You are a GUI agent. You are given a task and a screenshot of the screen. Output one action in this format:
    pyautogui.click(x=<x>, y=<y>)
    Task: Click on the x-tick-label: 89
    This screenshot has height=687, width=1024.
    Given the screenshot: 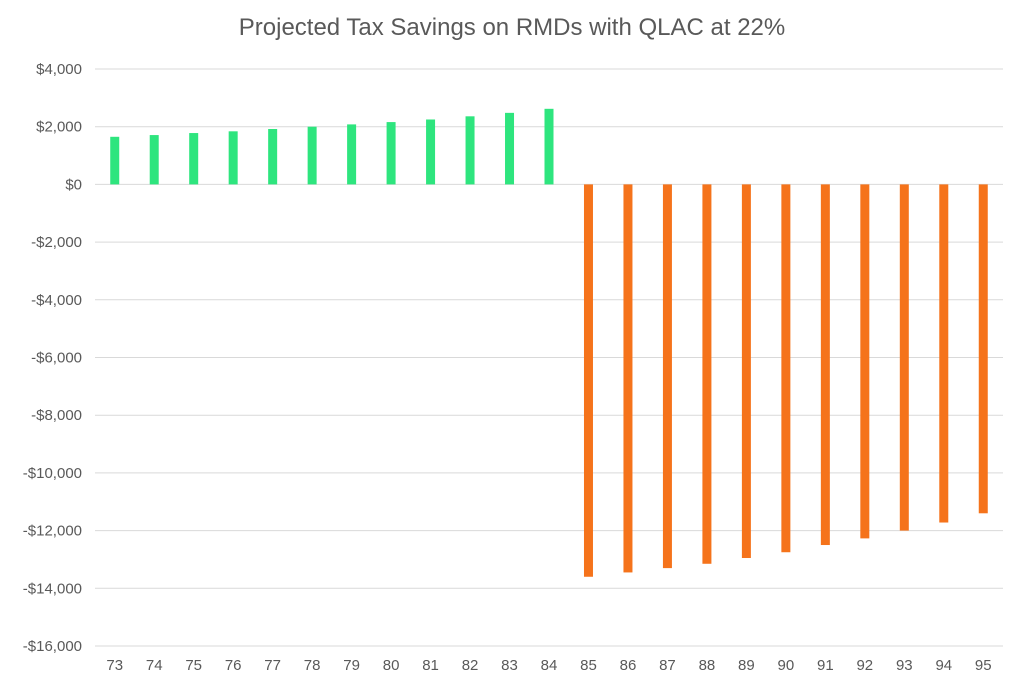 What is the action you would take?
    pyautogui.click(x=746, y=665)
    